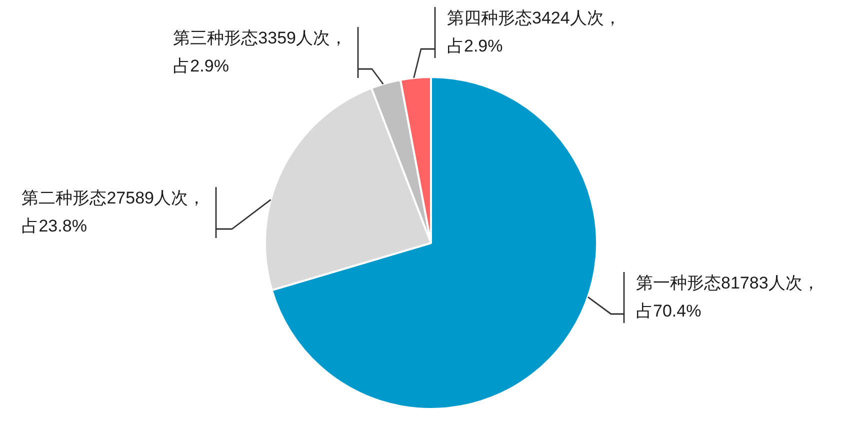  Describe the element at coordinates (260, 52) in the screenshot. I see `slice-label: 第三种形态3359人次，占2.9%` at that location.